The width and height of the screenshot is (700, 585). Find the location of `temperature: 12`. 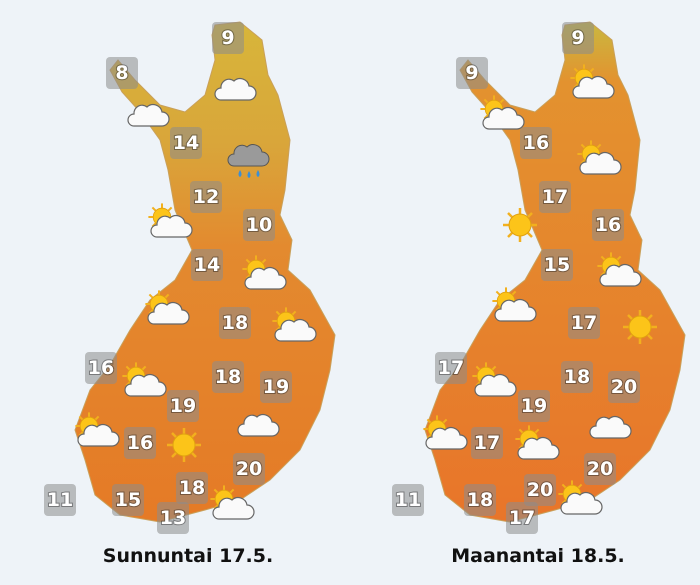

temperature: 12 is located at coordinates (206, 197).